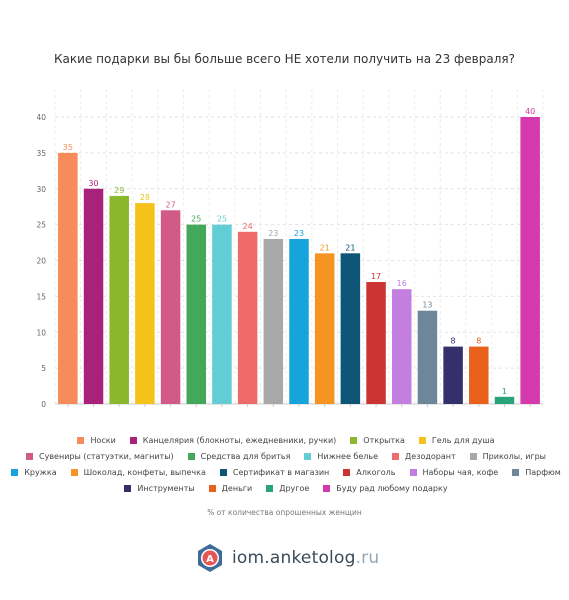  What do you see at coordinates (294, 488) in the screenshot?
I see `legend-label: Другое` at bounding box center [294, 488].